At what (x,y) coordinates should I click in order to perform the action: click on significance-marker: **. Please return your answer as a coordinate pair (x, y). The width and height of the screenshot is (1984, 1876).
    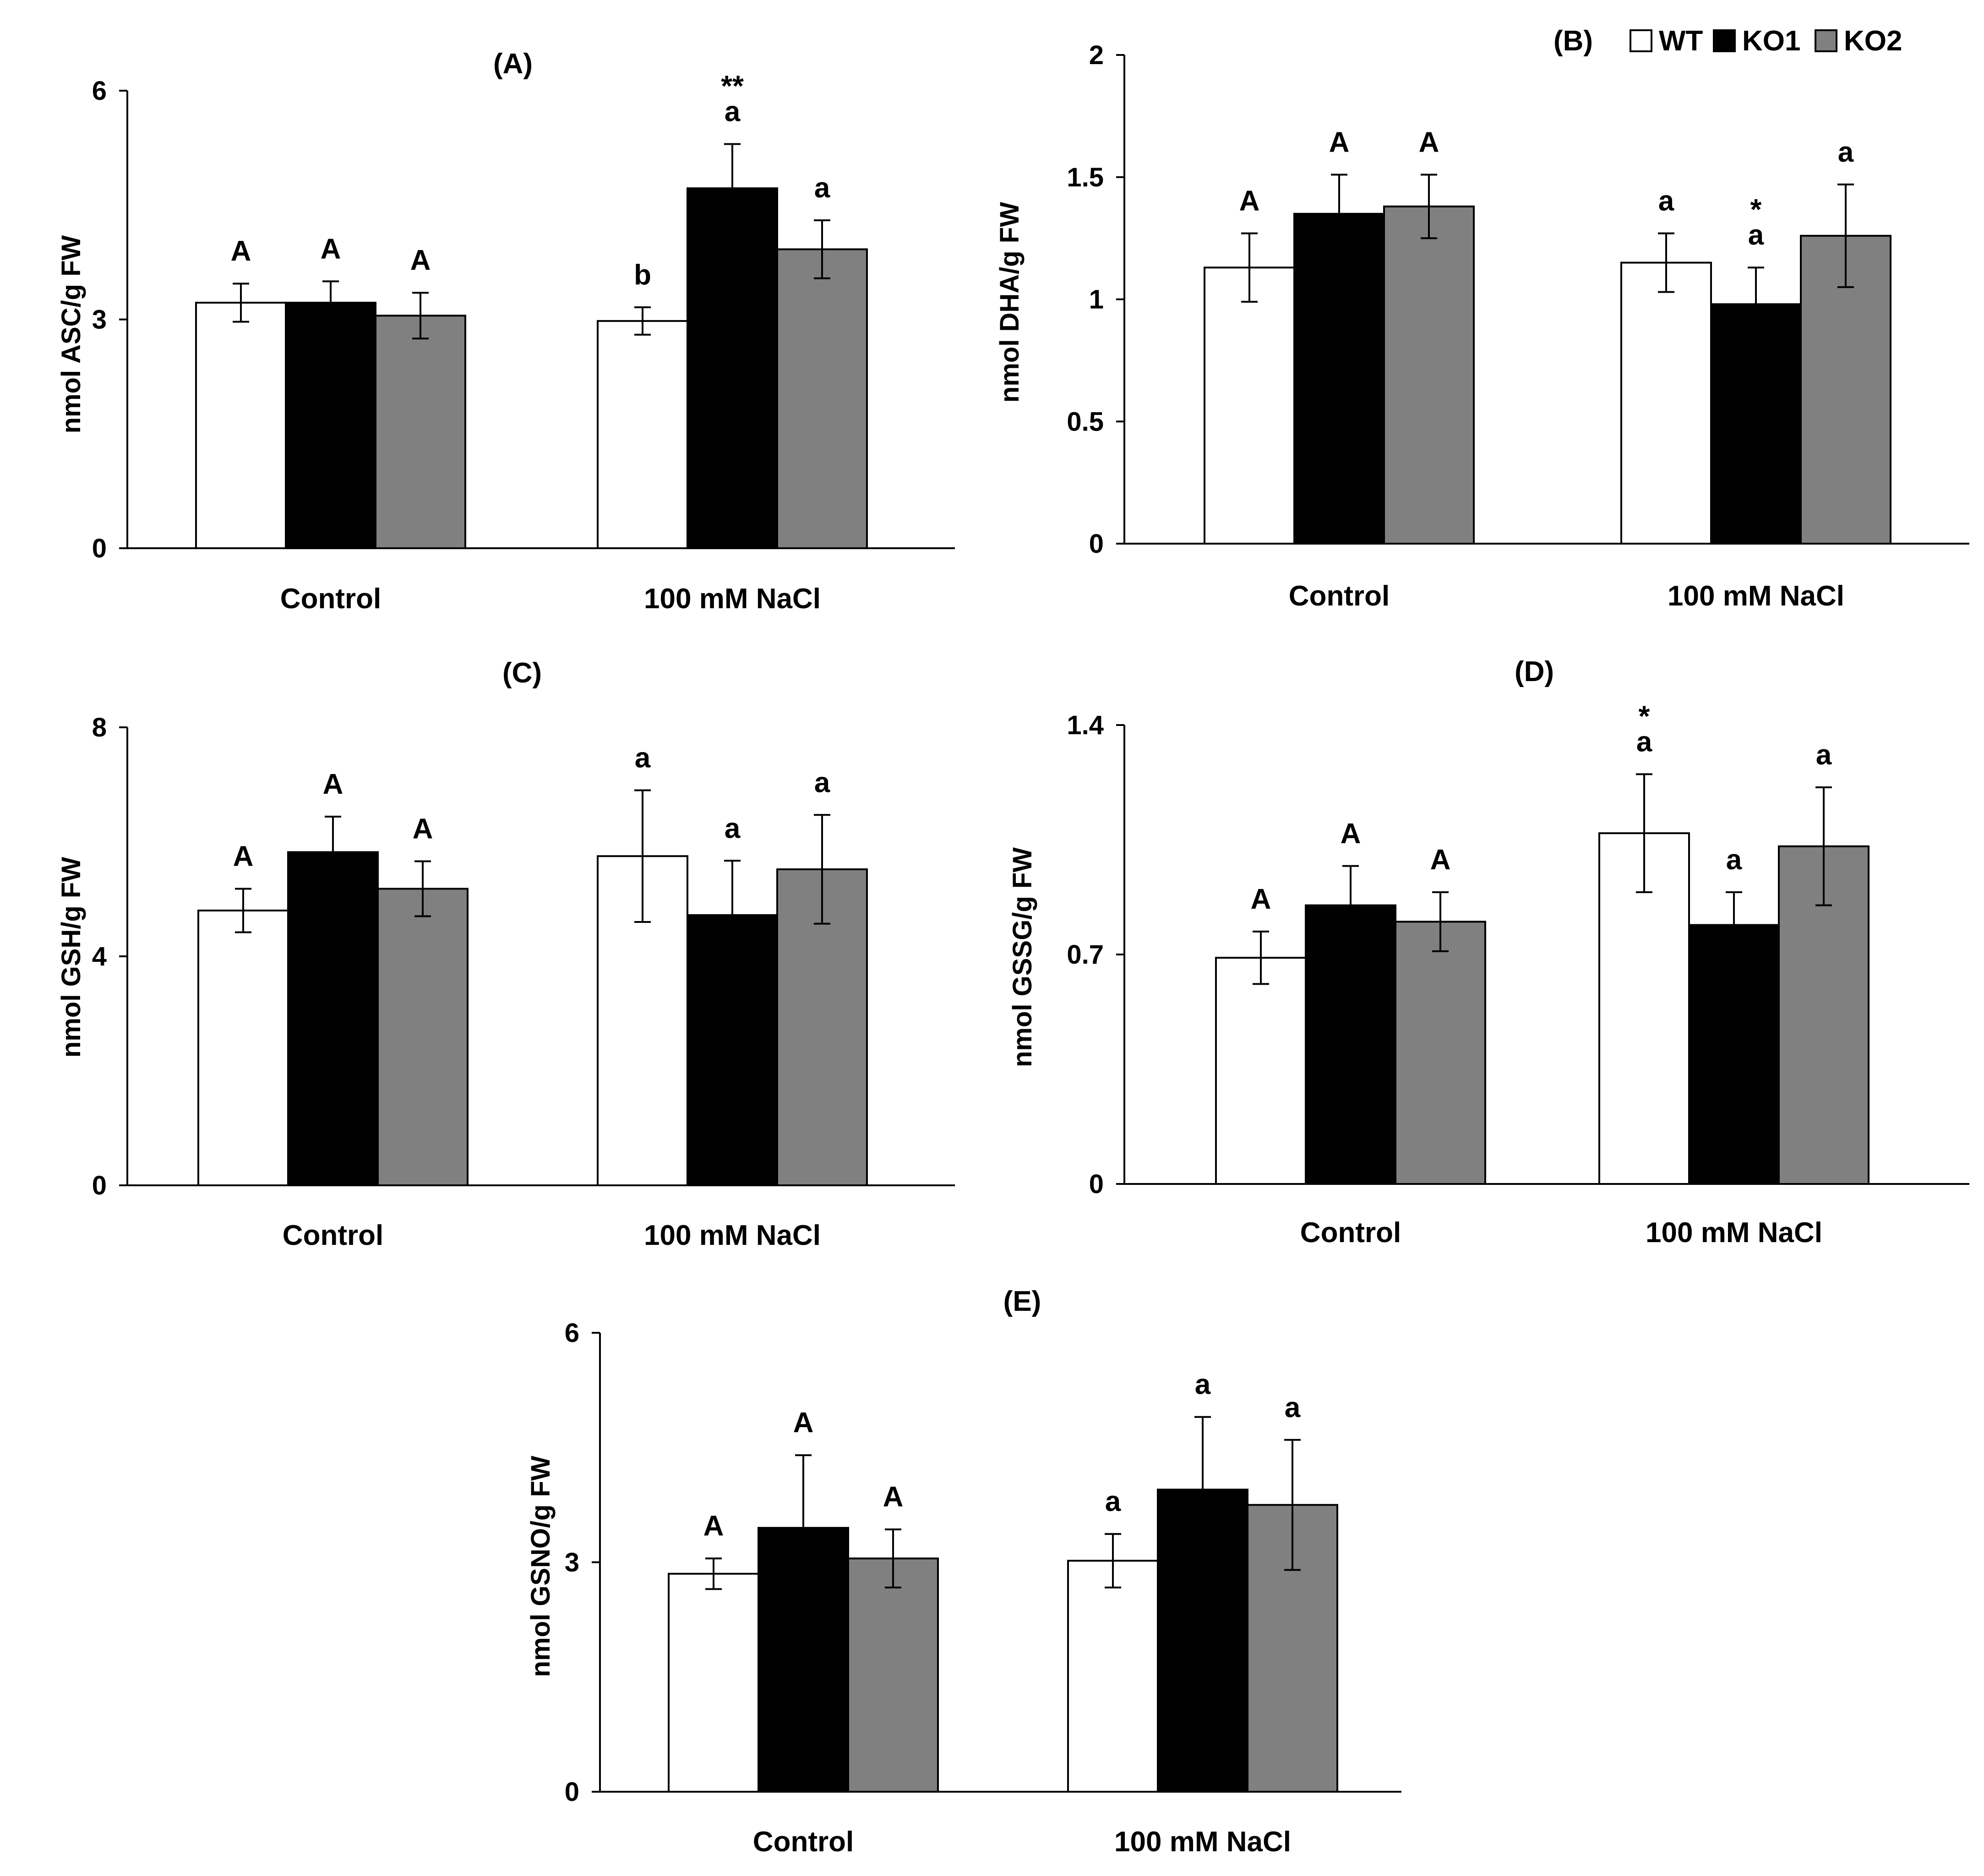
    Looking at the image, I should click on (732, 86).